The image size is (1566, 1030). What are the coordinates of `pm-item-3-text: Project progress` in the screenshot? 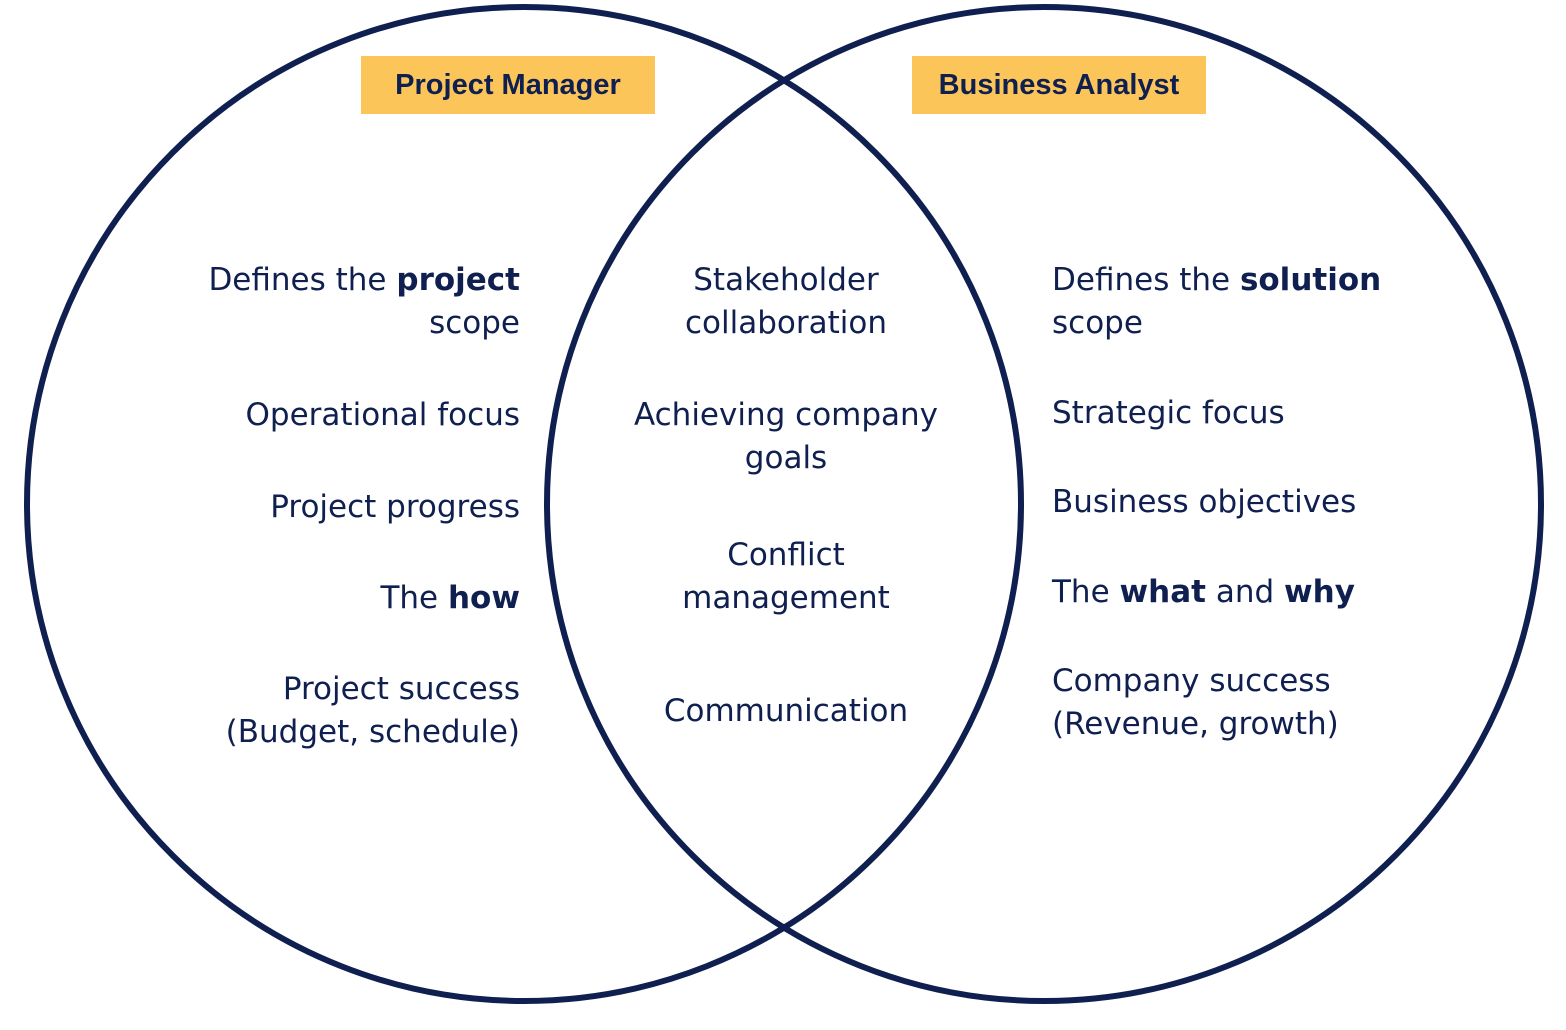 It's located at (395, 507).